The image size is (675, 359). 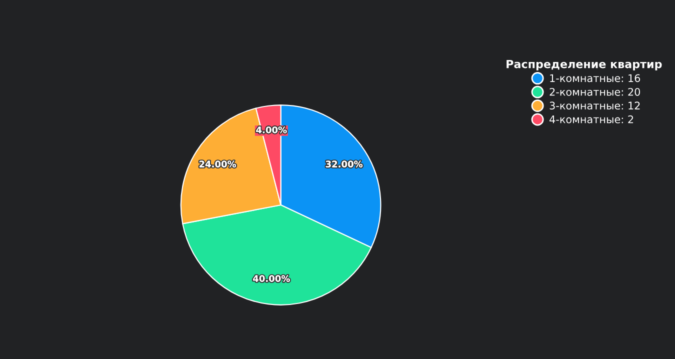 I want to click on data-label: 40.00%, so click(x=271, y=278).